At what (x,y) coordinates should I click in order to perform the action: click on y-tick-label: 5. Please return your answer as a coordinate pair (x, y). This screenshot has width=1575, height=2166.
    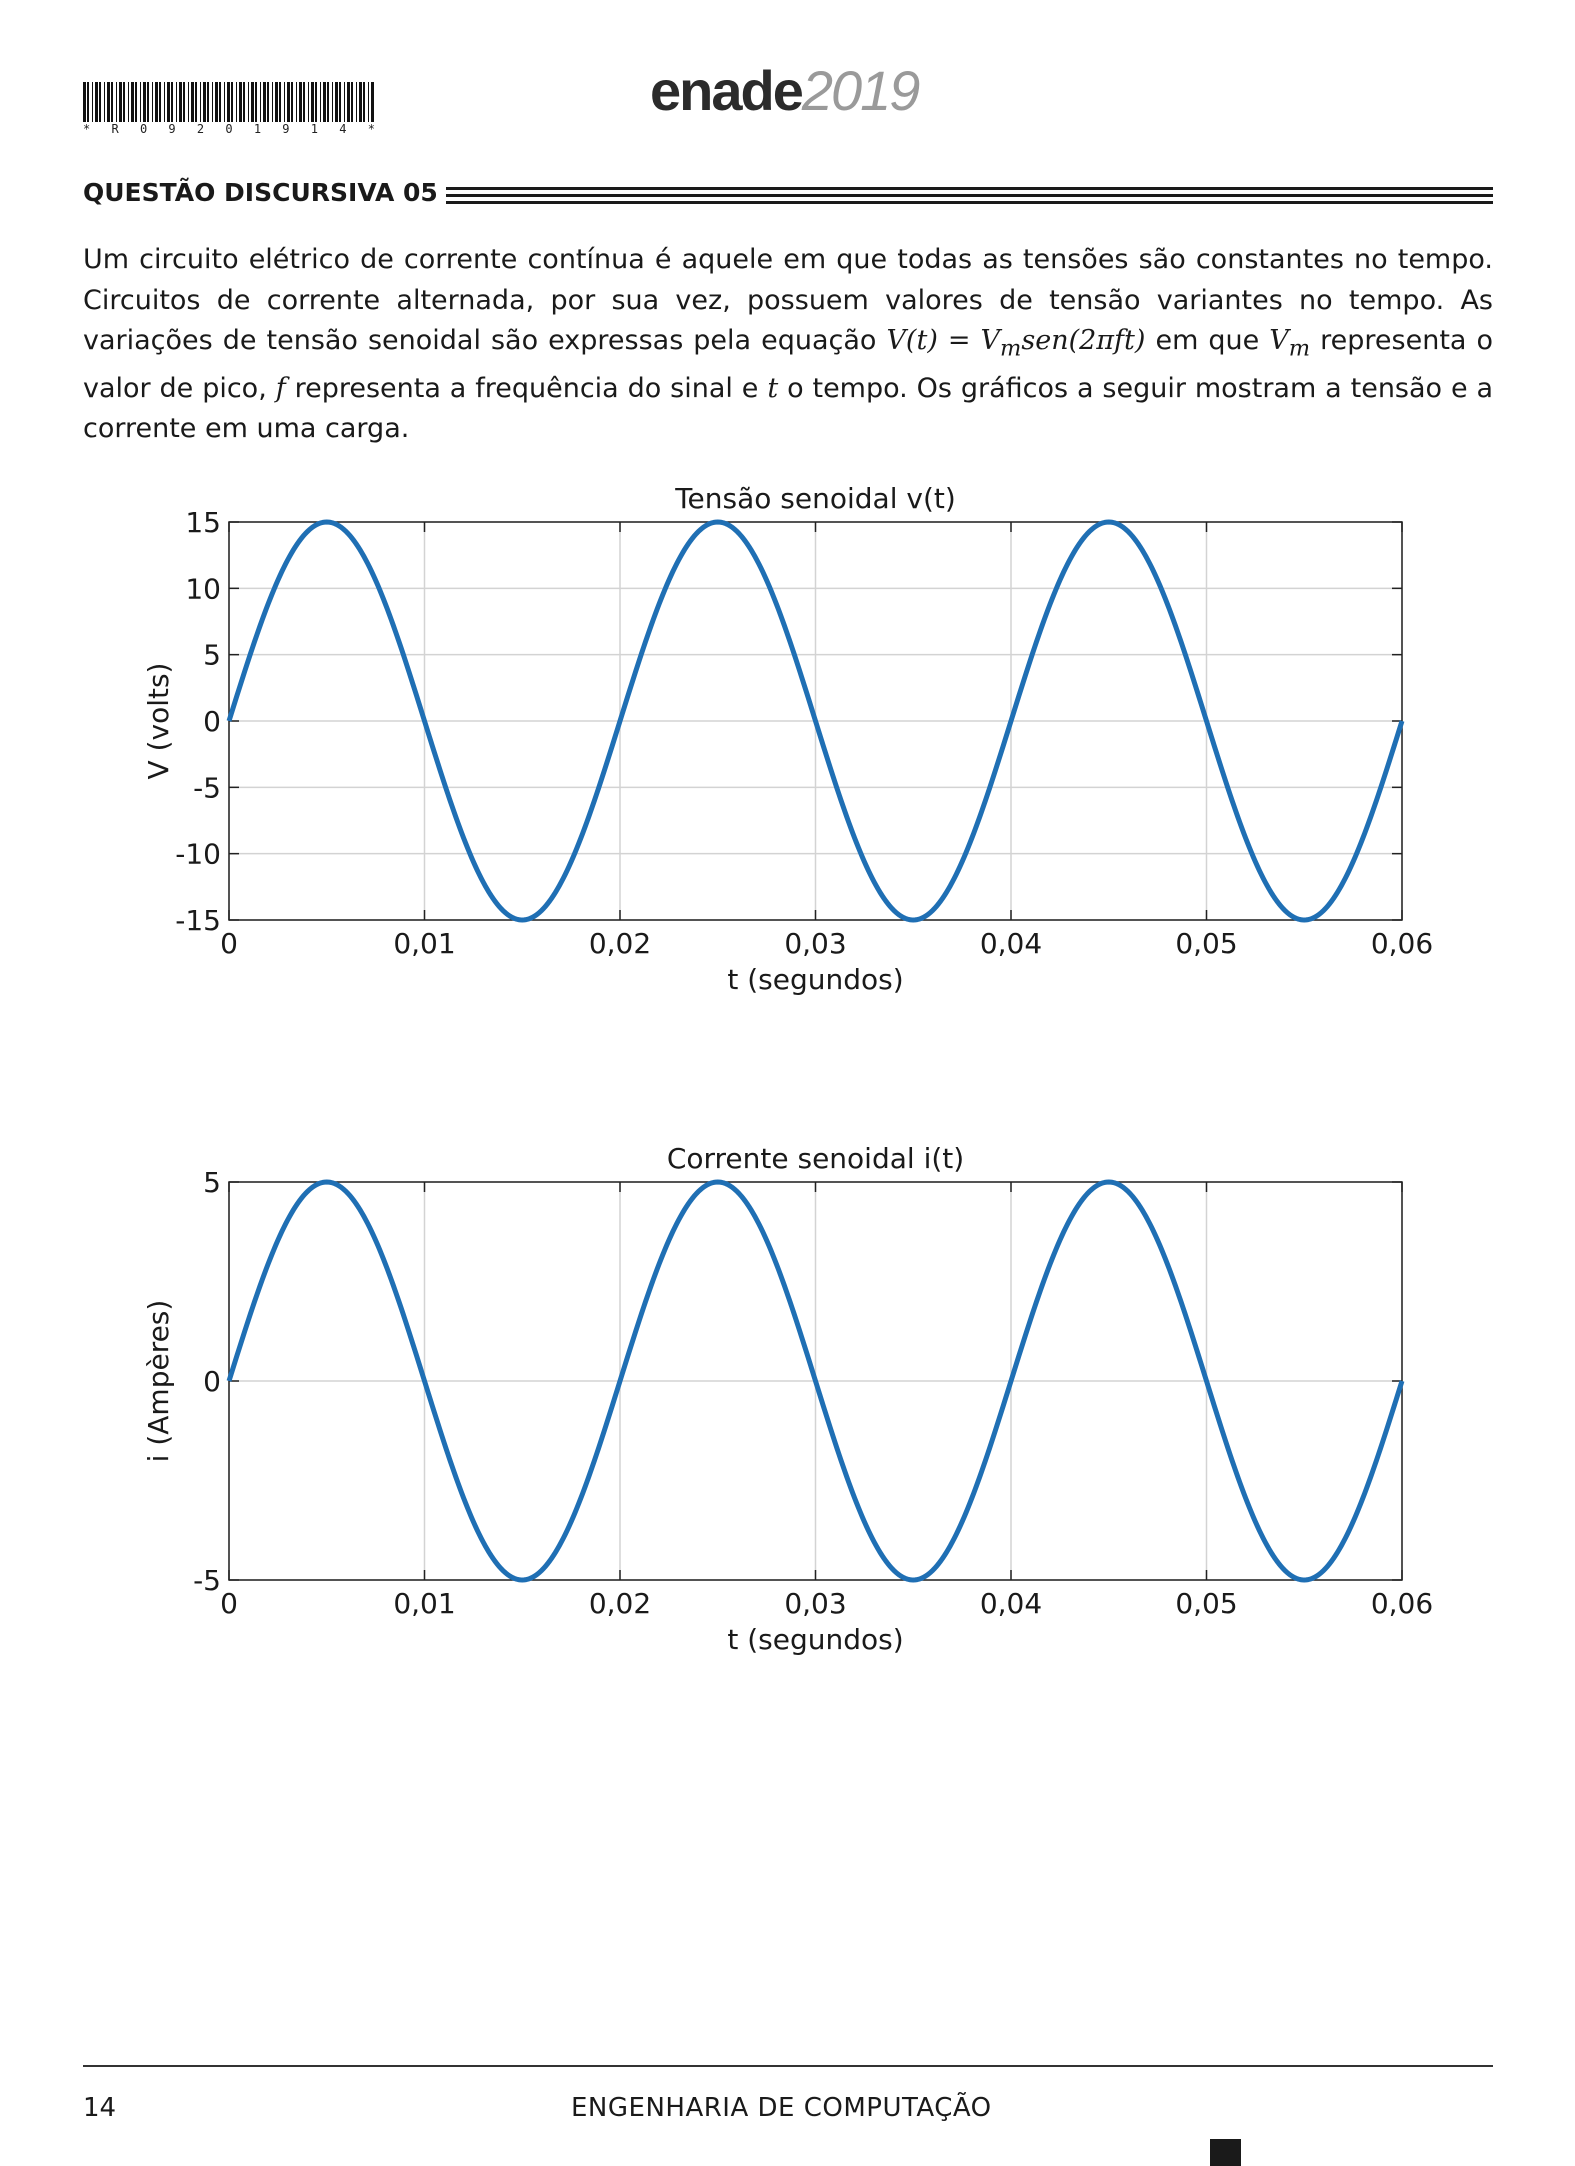
    Looking at the image, I should click on (212, 655).